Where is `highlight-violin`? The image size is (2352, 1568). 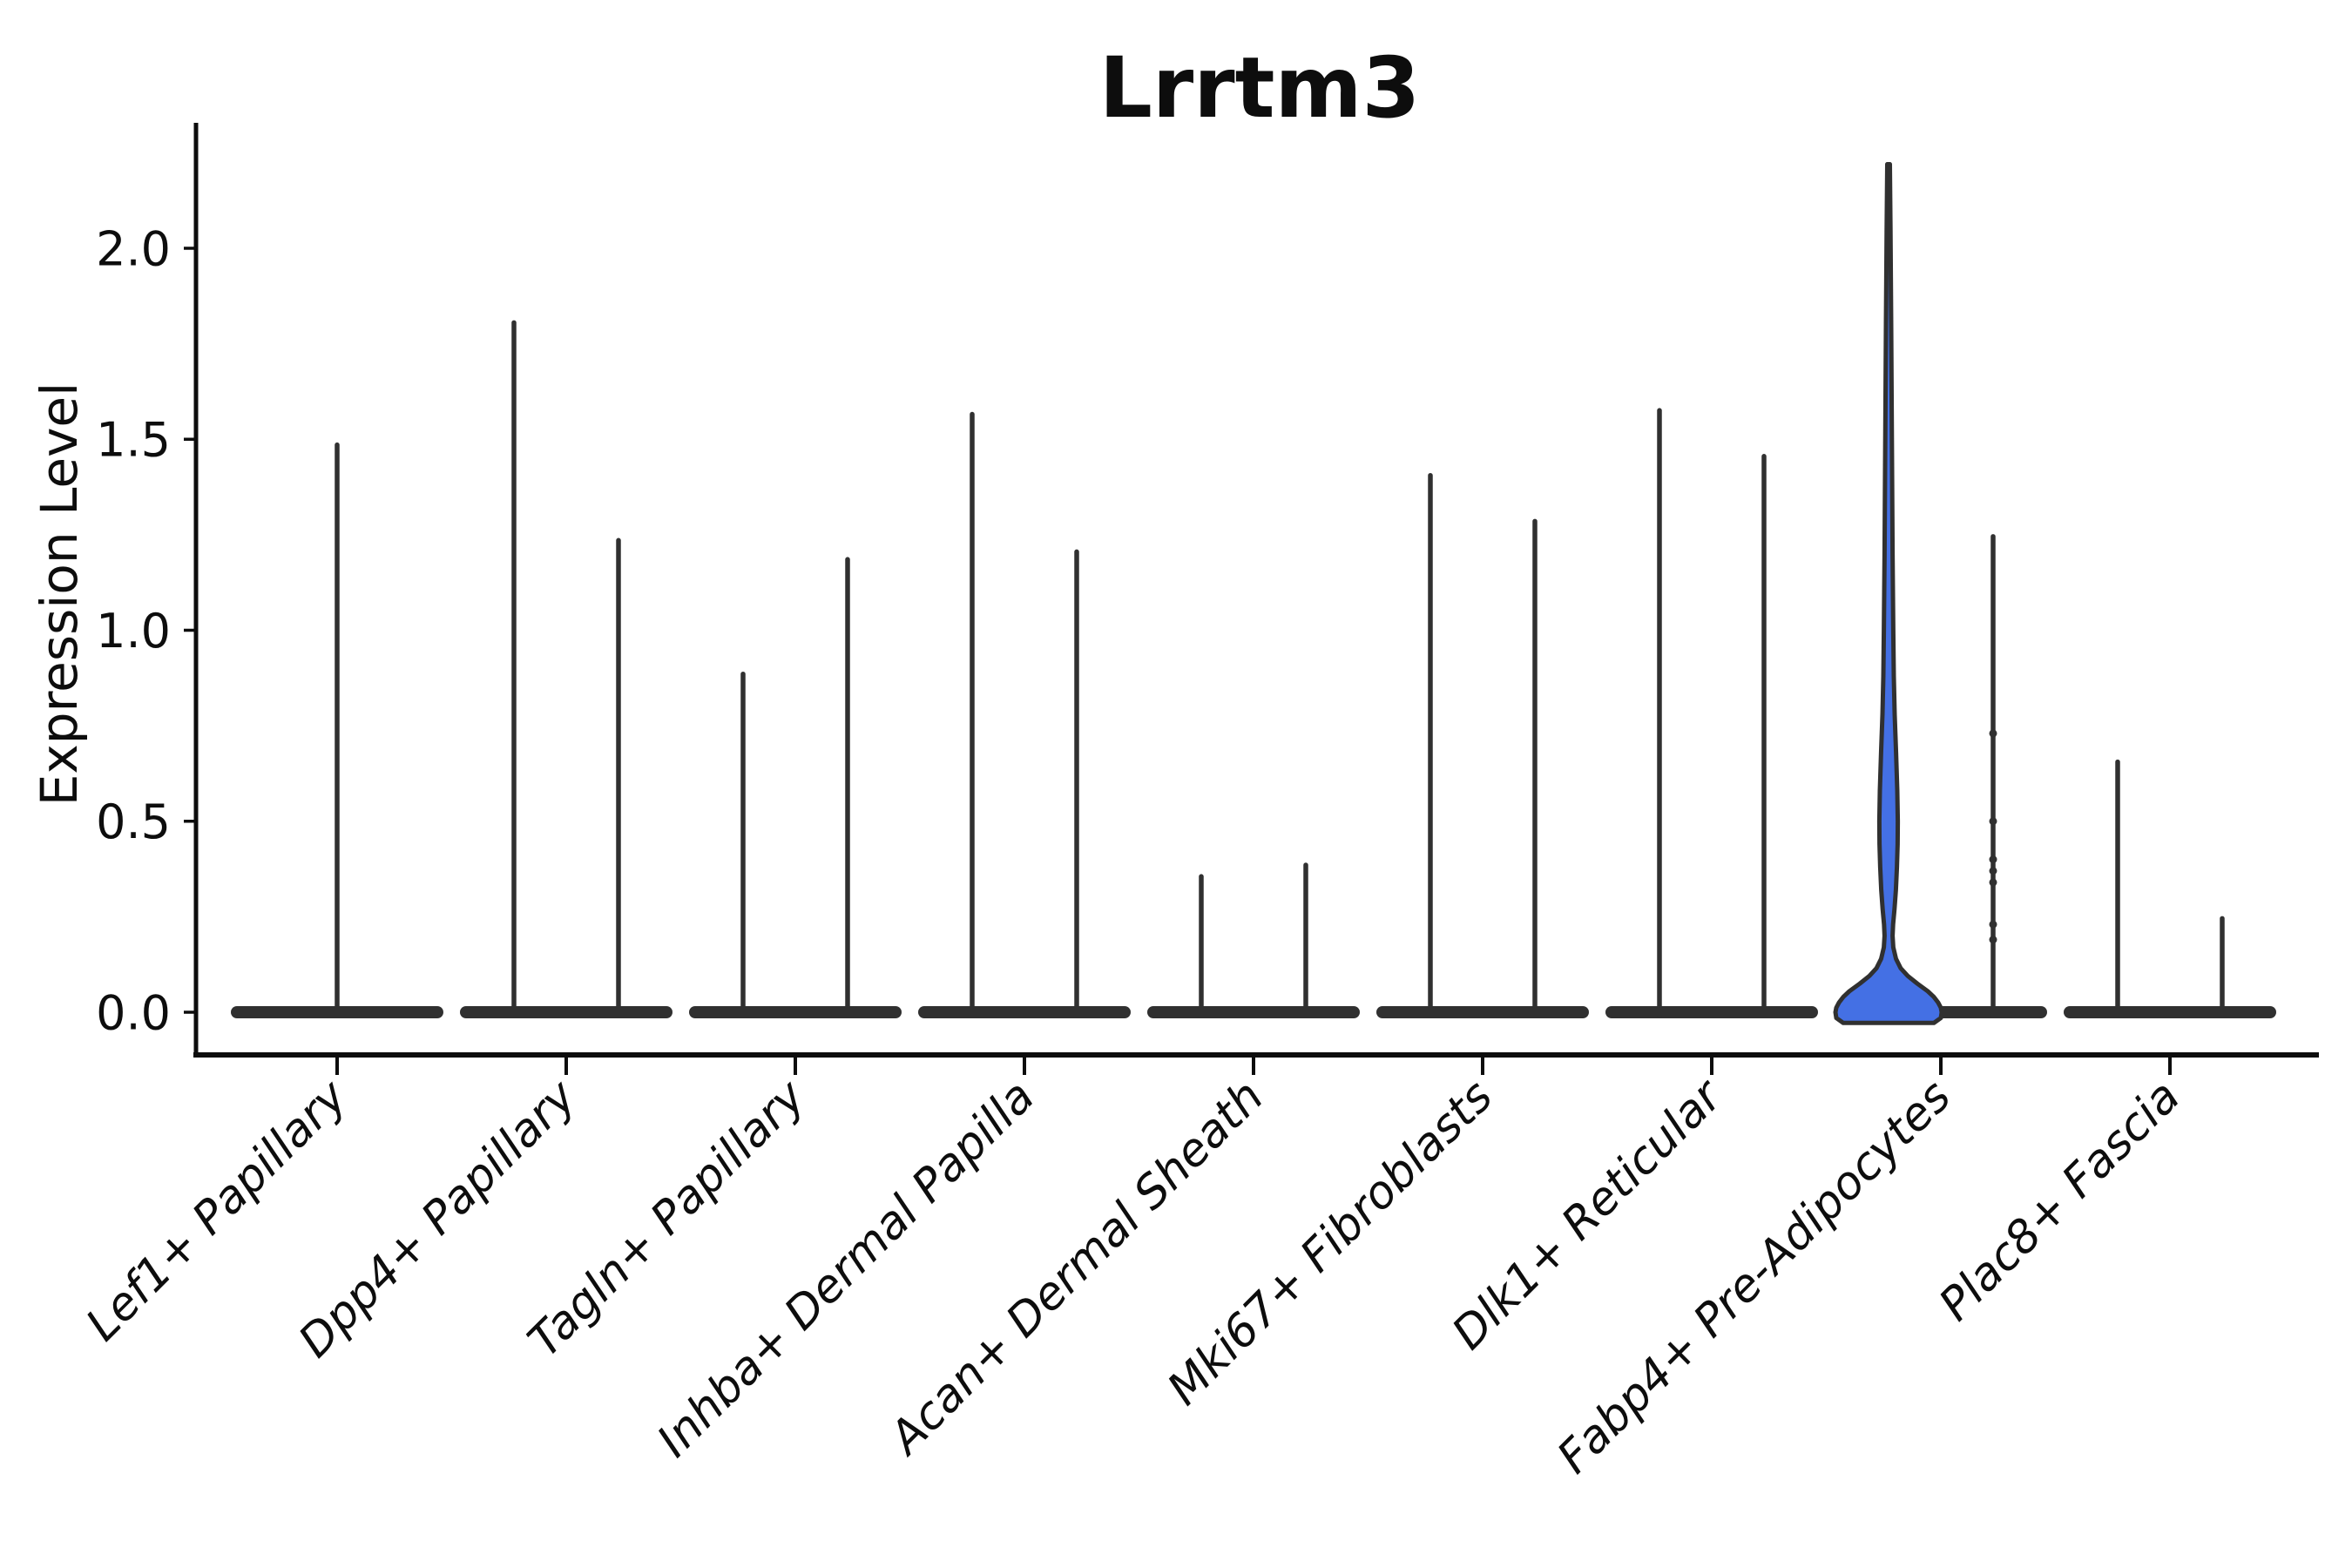 highlight-violin is located at coordinates (1888, 593).